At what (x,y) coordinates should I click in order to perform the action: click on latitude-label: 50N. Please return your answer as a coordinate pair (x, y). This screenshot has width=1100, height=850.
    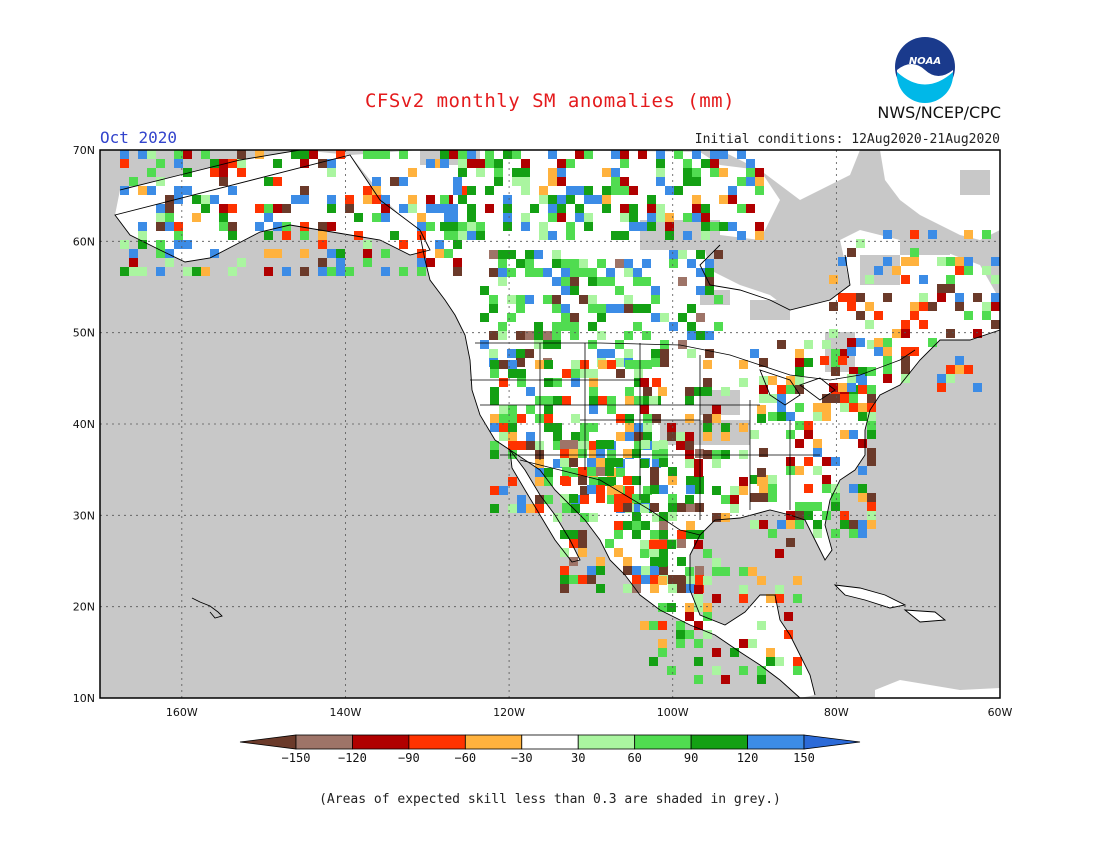
    Looking at the image, I should click on (84, 333).